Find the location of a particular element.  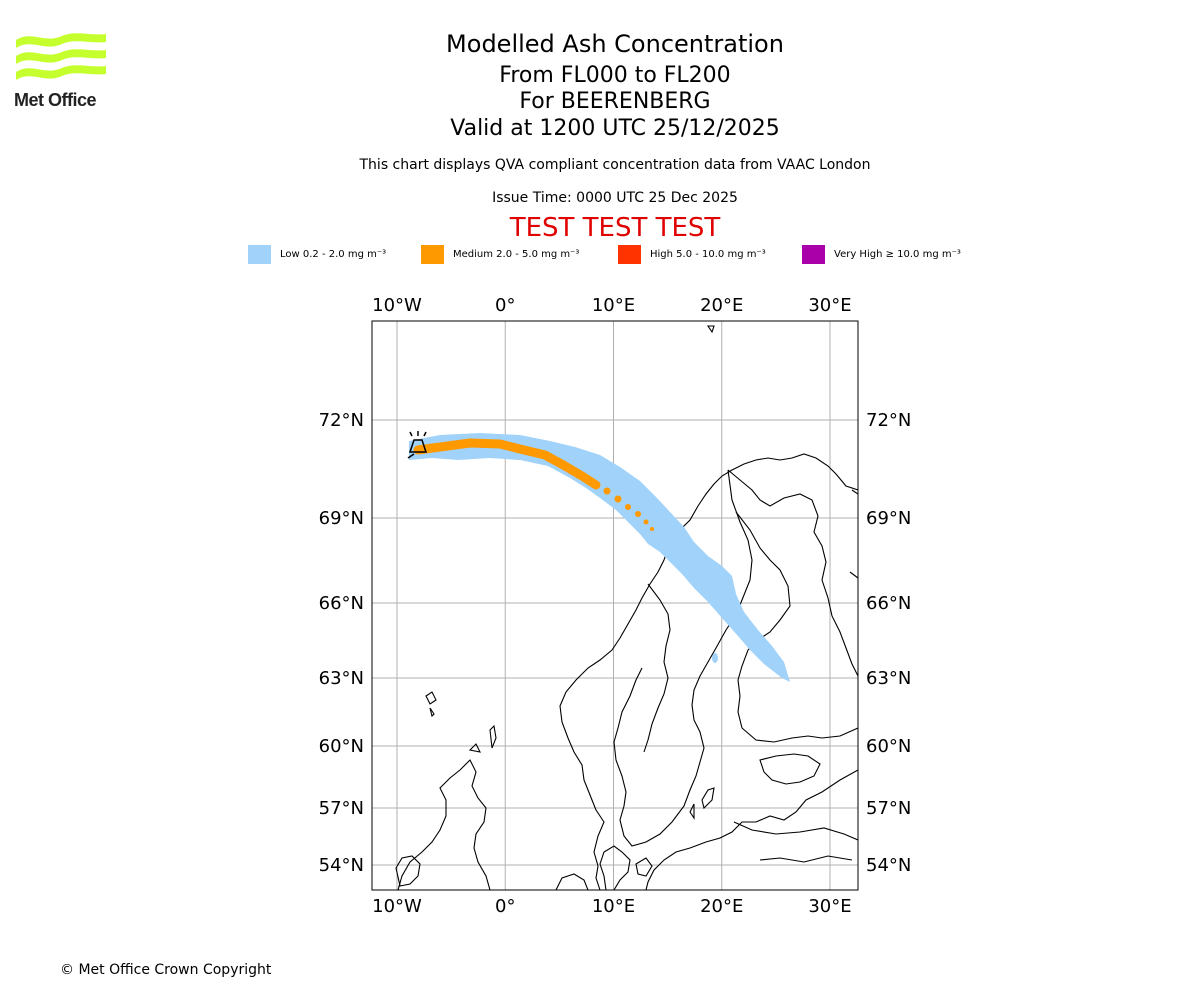

coastline-north-sea is located at coordinates (572, 881).